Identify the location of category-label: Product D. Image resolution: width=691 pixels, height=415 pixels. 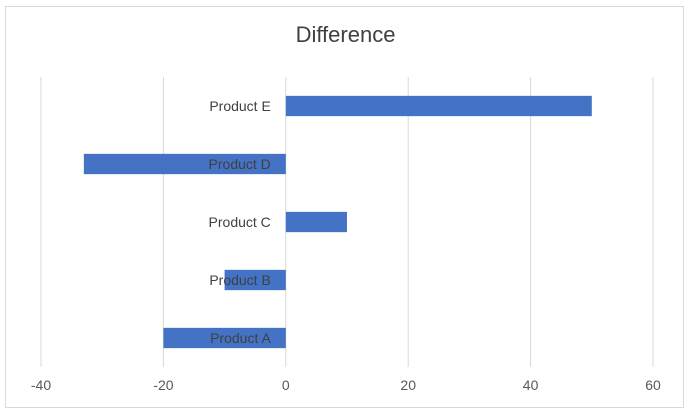
(240, 164).